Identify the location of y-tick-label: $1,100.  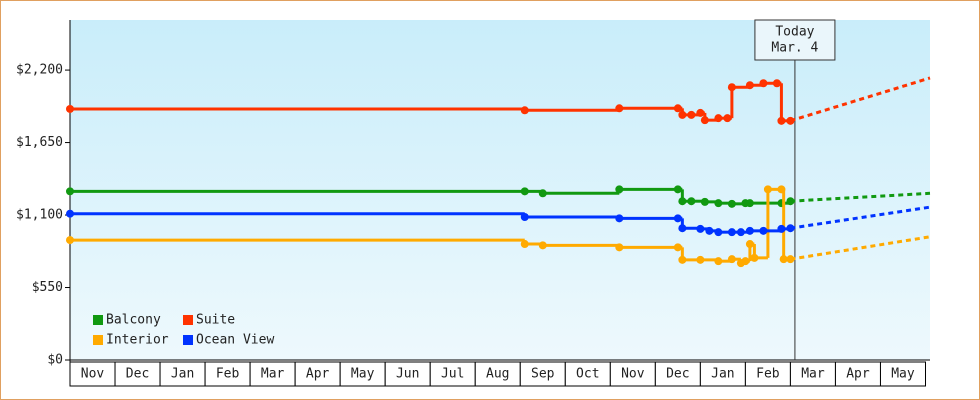
(39, 215).